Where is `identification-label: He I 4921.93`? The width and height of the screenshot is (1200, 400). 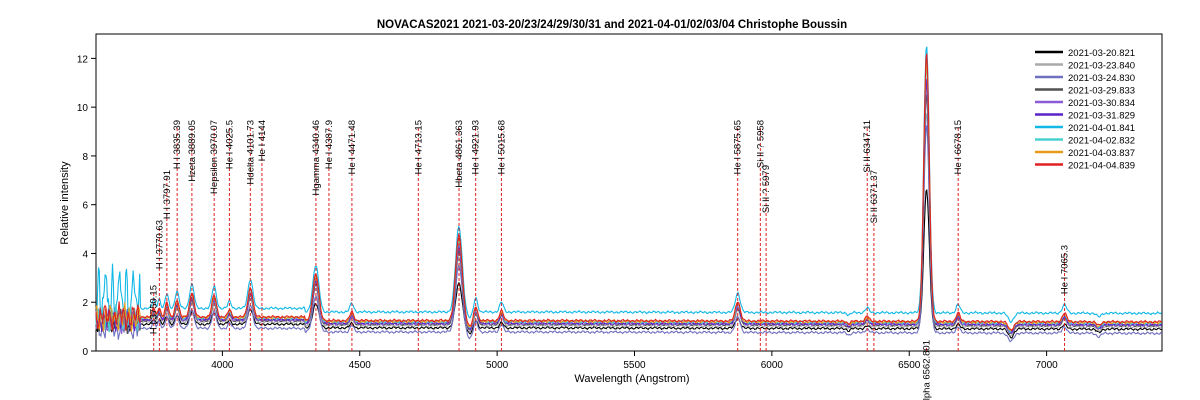
identification-label: He I 4921.93 is located at coordinates (476, 147).